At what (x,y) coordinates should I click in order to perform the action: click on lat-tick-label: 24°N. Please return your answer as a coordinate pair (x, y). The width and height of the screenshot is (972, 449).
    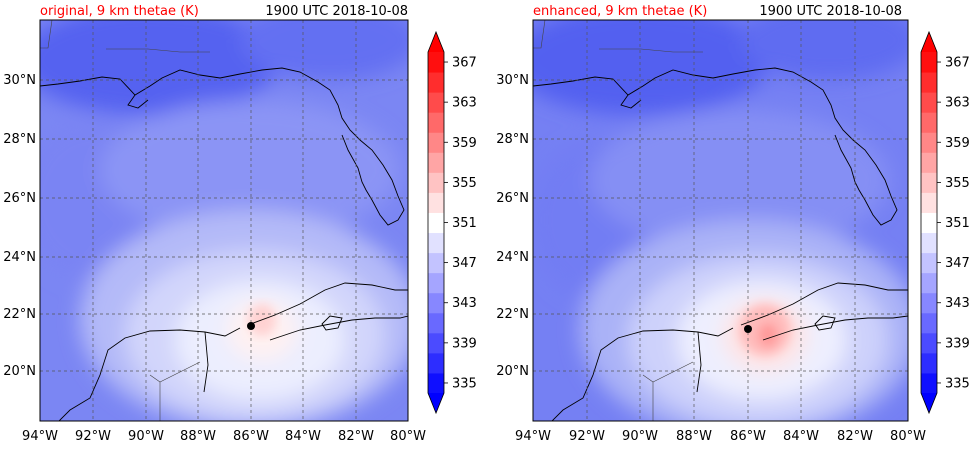
    Looking at the image, I should click on (512, 257).